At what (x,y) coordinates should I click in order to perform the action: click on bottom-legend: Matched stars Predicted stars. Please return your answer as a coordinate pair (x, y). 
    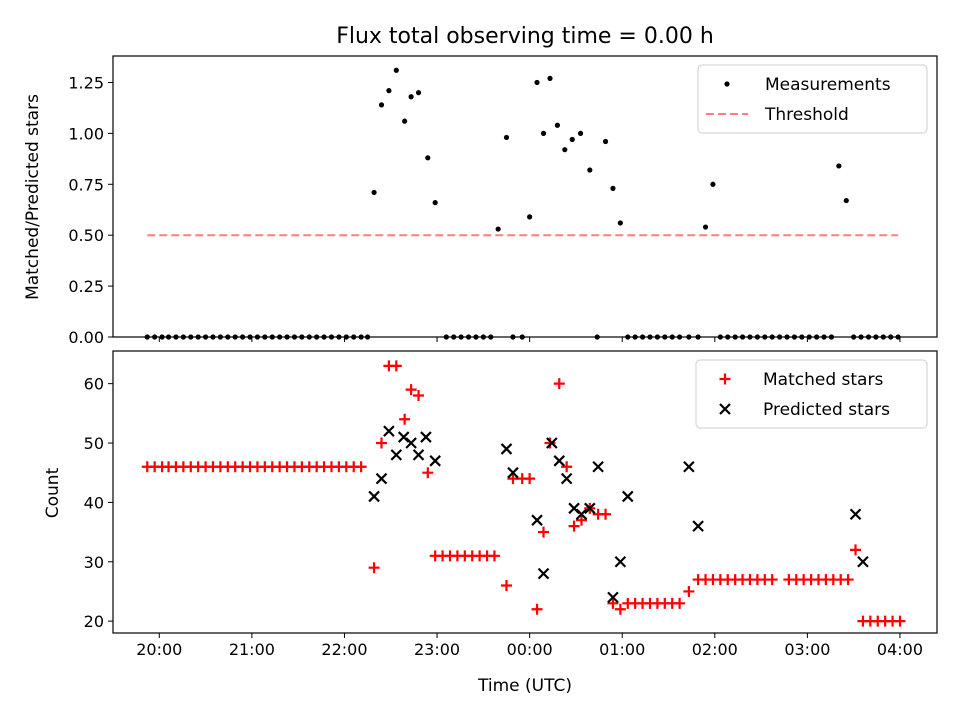
    Looking at the image, I should click on (811, 394).